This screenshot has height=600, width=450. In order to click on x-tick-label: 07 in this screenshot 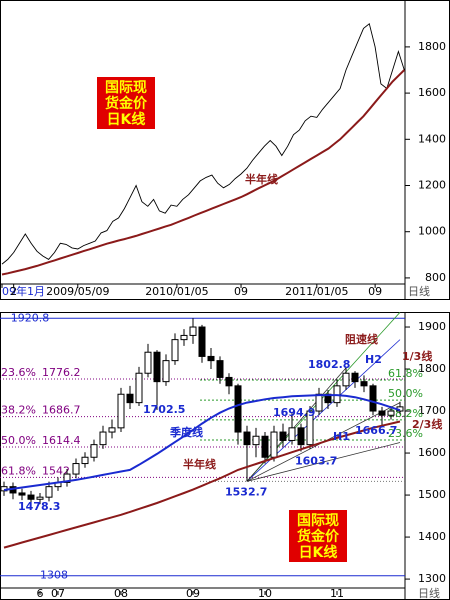, I will do `click(58, 593)`.